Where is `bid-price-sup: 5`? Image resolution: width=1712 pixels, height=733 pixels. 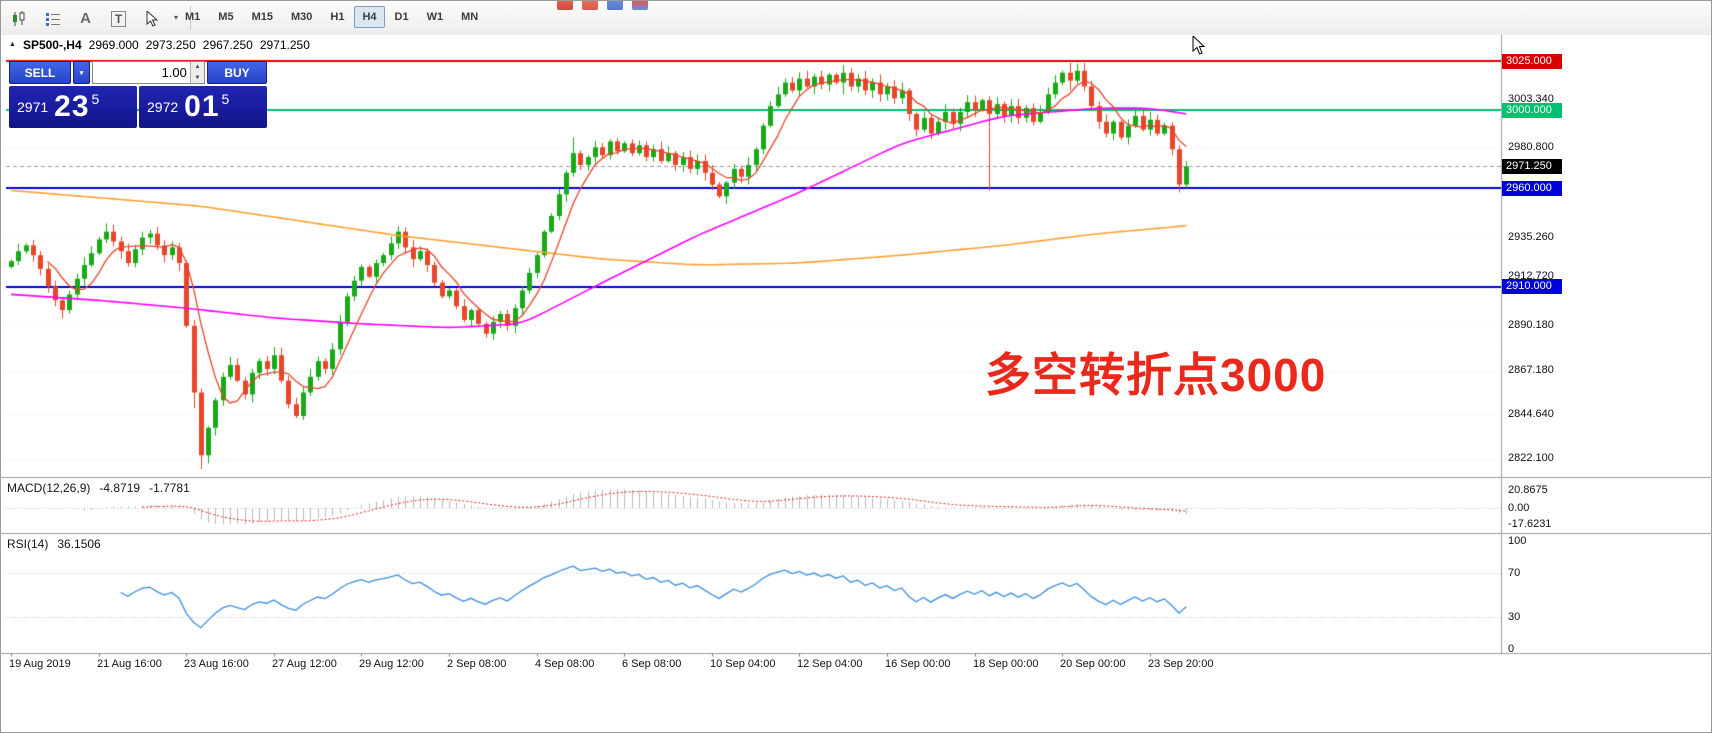
bid-price-sup: 5 is located at coordinates (95, 99).